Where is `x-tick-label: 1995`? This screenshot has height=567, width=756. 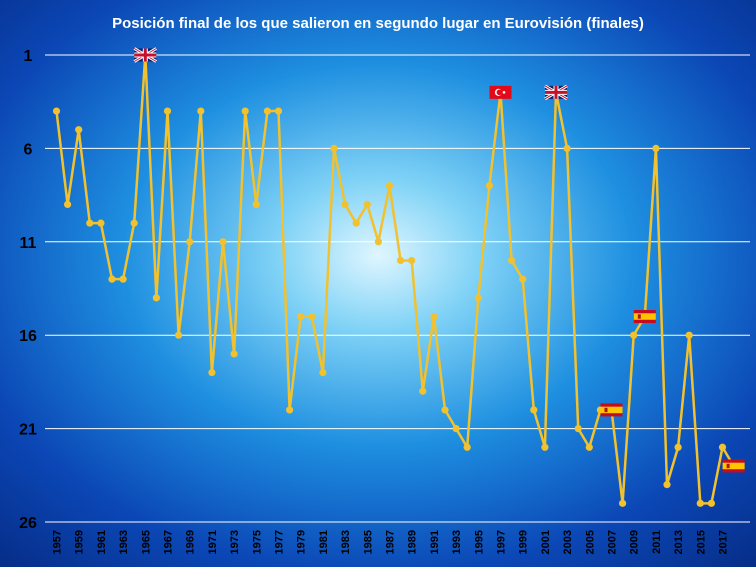
x-tick-label: 1995 is located at coordinates (479, 542).